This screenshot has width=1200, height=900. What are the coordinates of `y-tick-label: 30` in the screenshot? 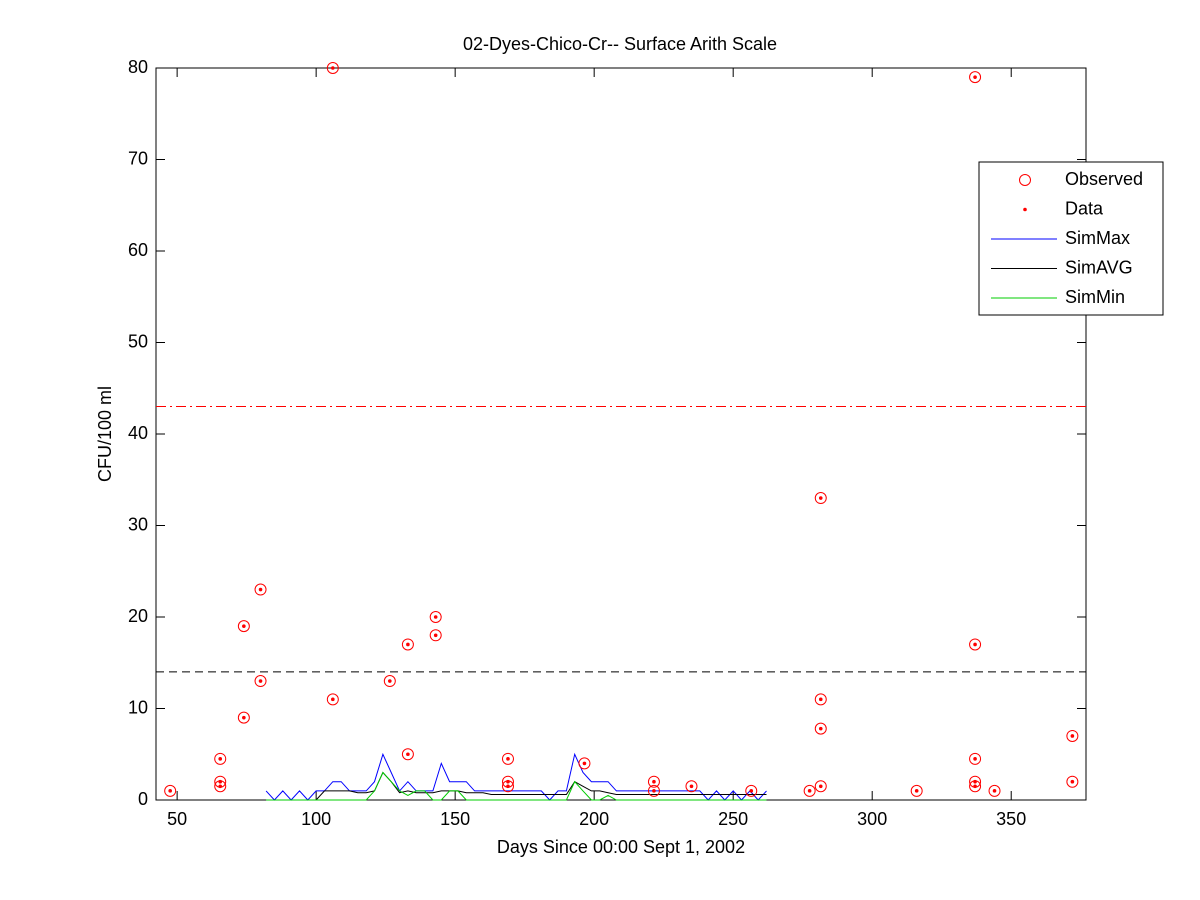 It's located at (138, 524).